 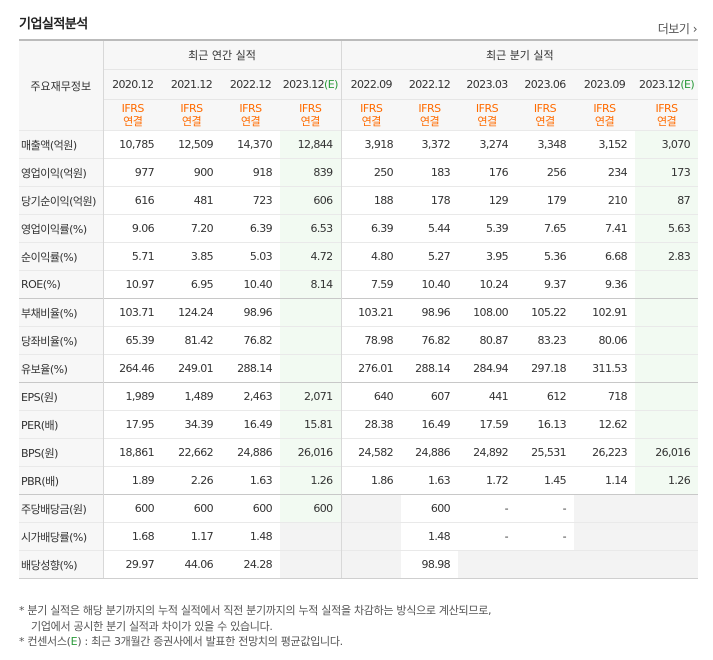 I want to click on row-label: 매출액(억원), so click(x=61, y=144).